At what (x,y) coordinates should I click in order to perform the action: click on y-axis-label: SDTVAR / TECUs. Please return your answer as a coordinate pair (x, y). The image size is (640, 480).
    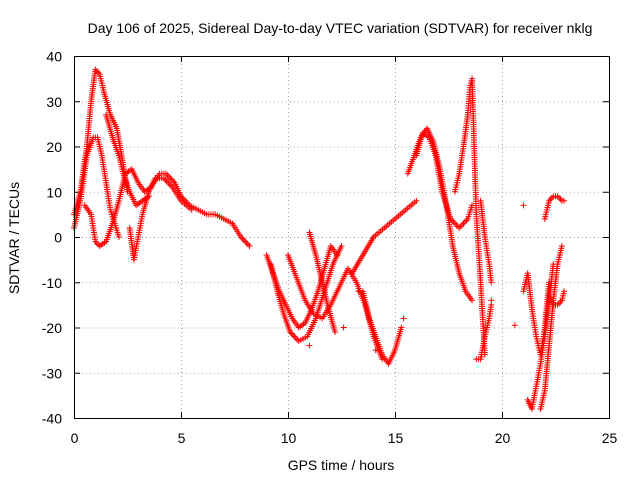
    Looking at the image, I should click on (14, 238).